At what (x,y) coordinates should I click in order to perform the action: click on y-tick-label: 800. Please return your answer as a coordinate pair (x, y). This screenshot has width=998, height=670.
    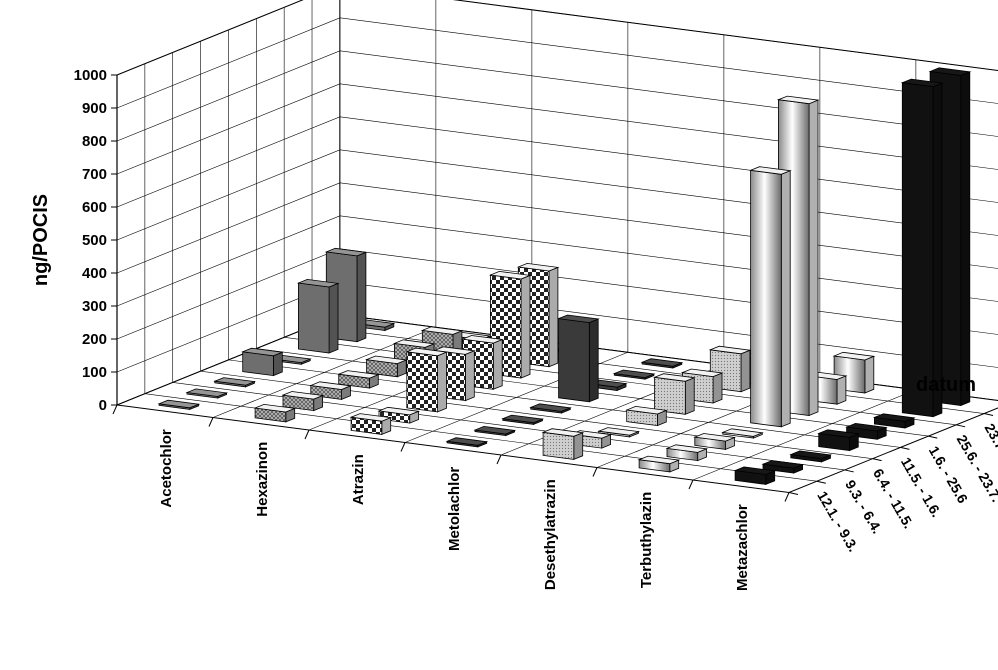
    Looking at the image, I should click on (94, 141).